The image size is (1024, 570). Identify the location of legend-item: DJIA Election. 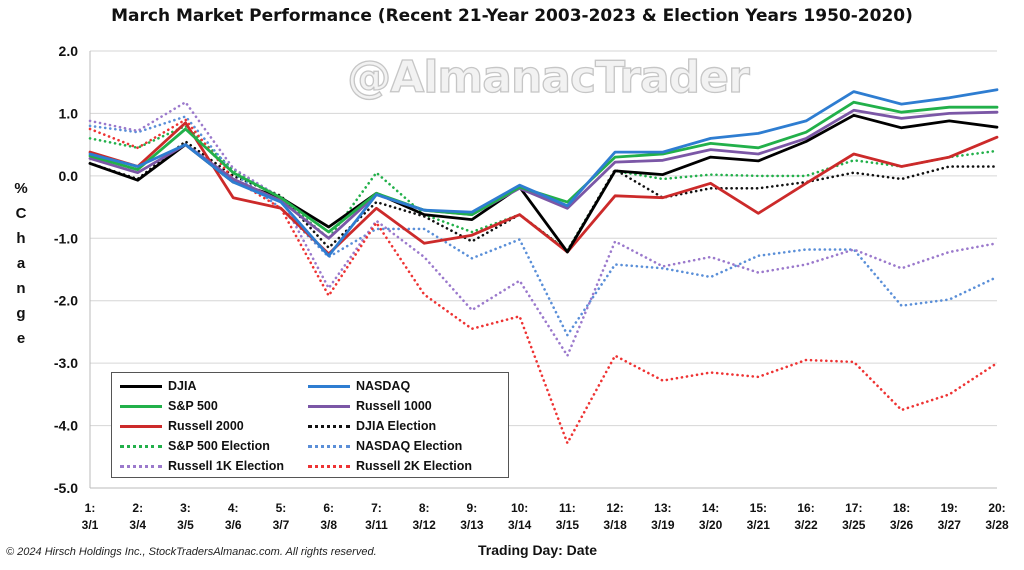
(372, 426).